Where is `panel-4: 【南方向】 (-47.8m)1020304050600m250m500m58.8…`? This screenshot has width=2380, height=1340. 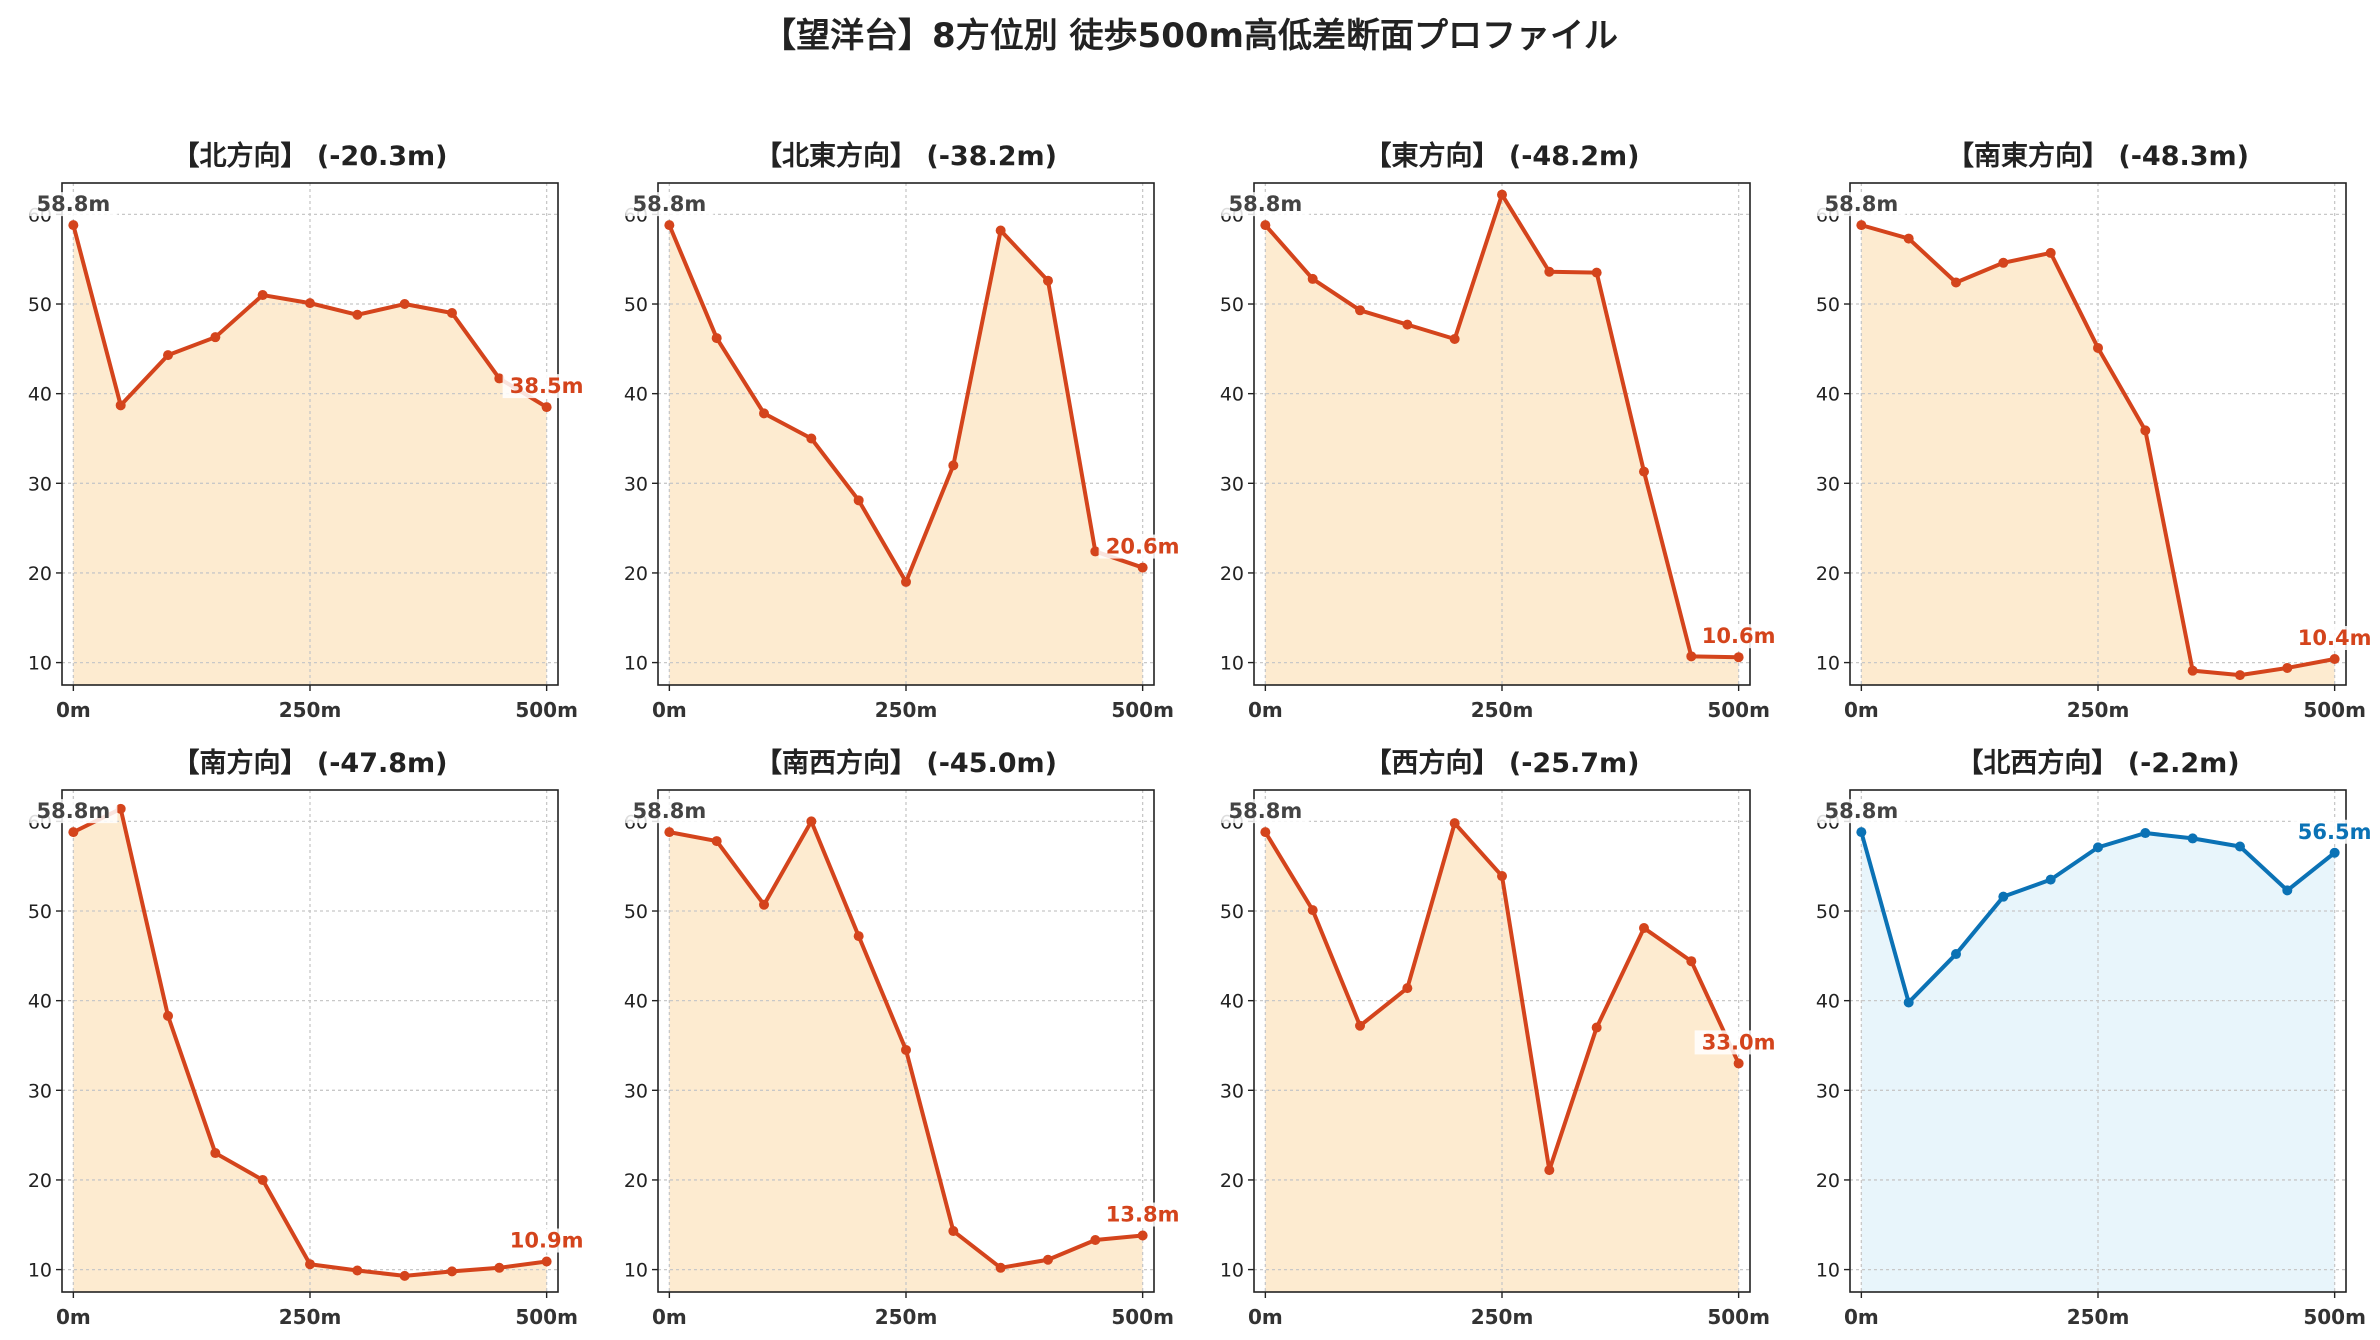 panel-4: 【南方向】 (-47.8m)1020304050600m250m500m58.8… is located at coordinates (309, 1038).